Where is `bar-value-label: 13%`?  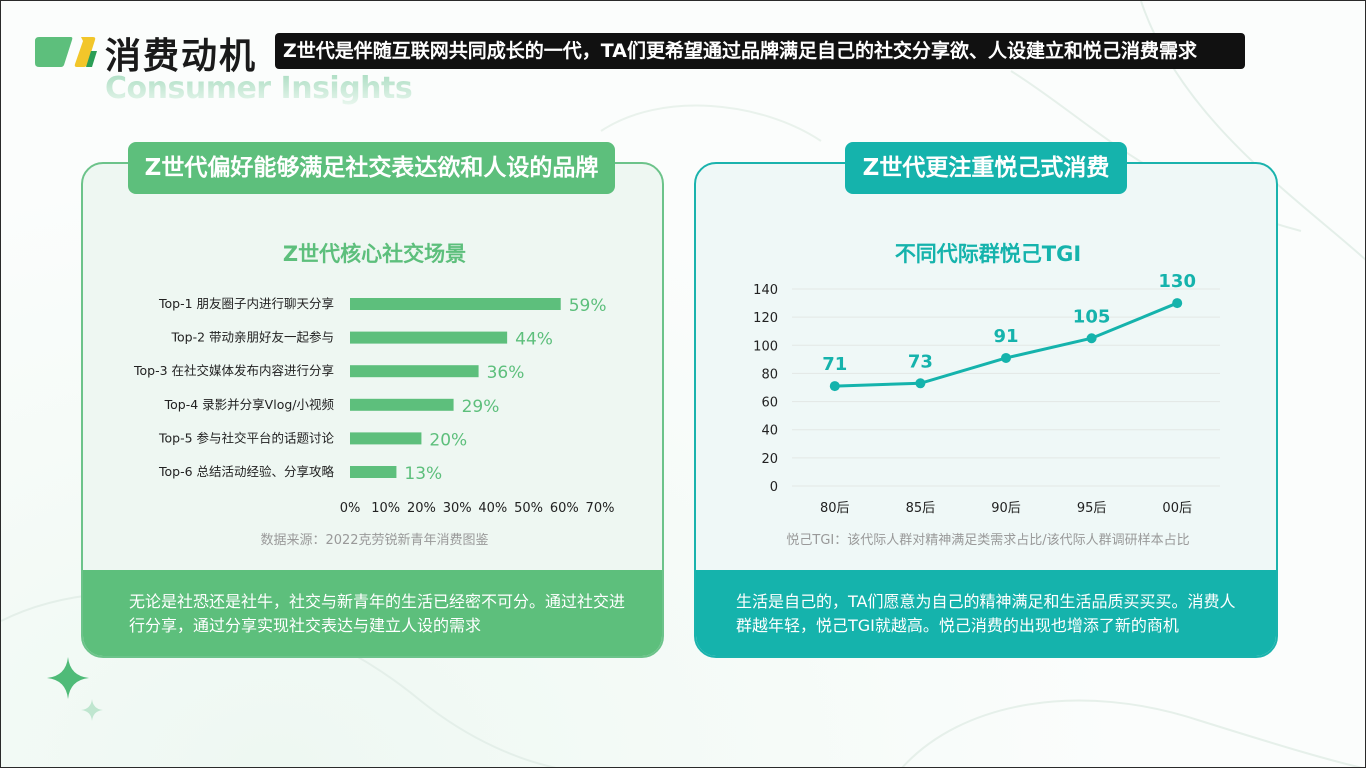 bar-value-label: 13% is located at coordinates (423, 474).